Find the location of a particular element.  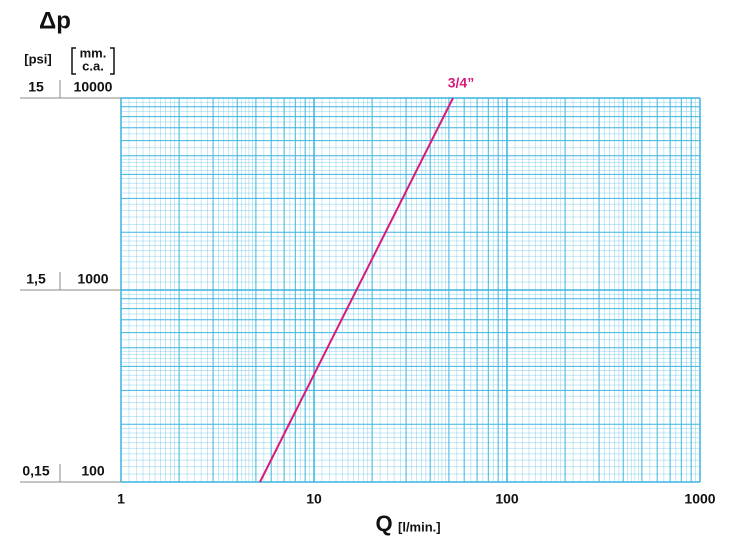

y-unit: [psi] is located at coordinates (37, 58).